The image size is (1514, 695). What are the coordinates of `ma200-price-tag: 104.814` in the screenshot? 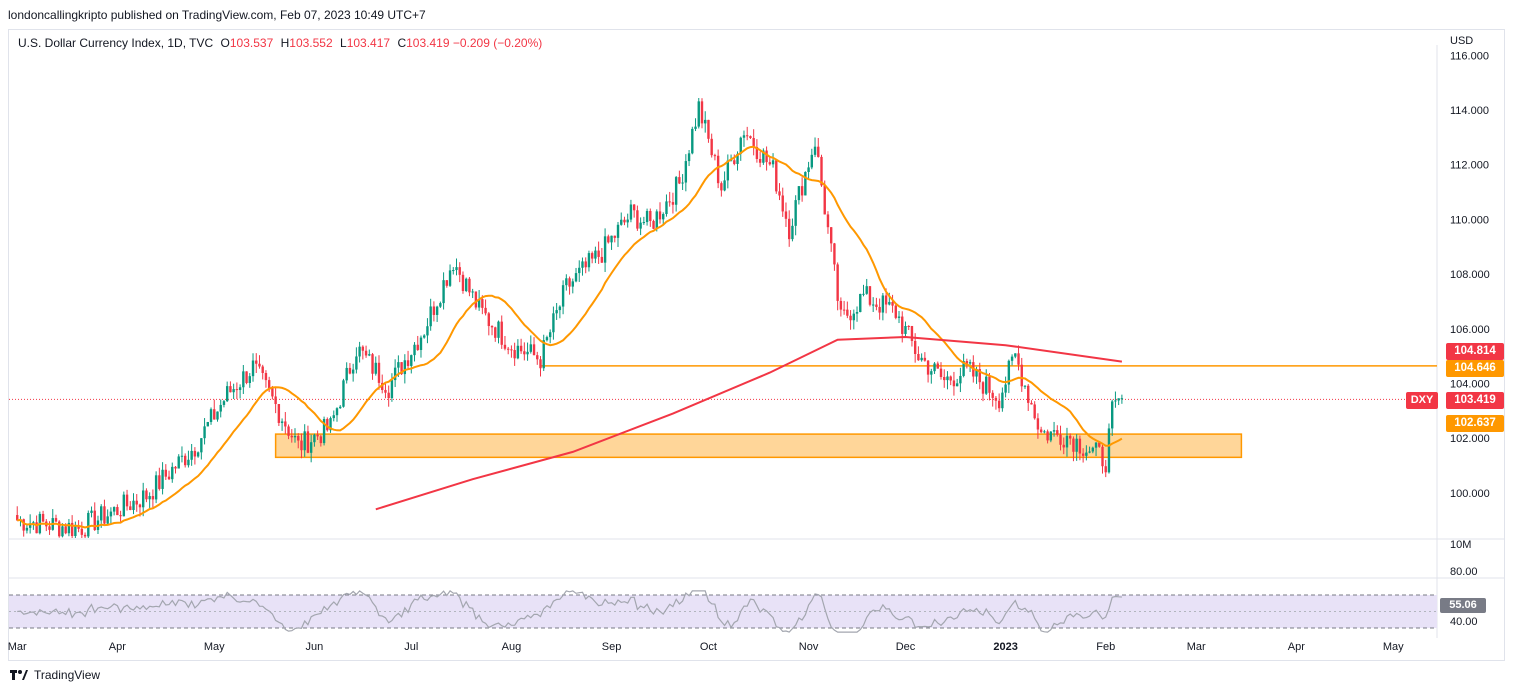 It's located at (1475, 351).